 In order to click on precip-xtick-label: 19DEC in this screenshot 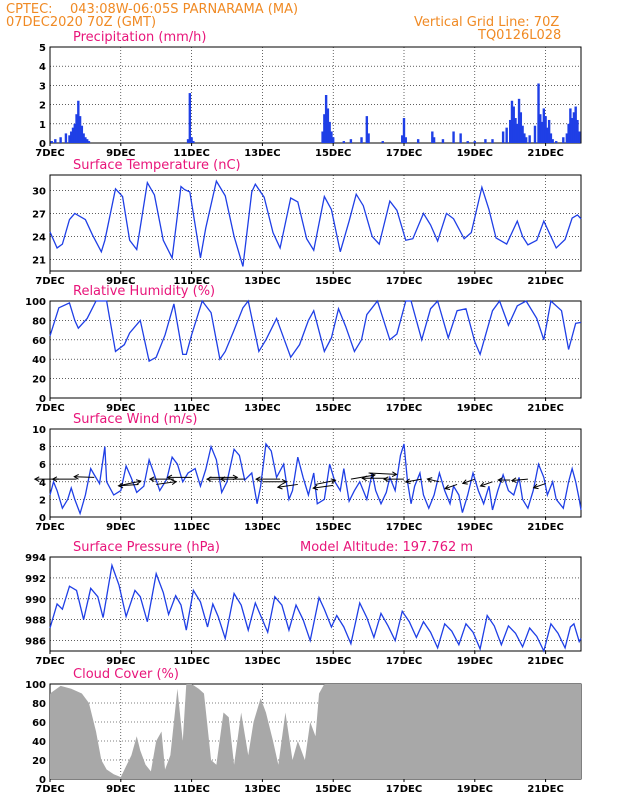, I will do `click(475, 153)`.